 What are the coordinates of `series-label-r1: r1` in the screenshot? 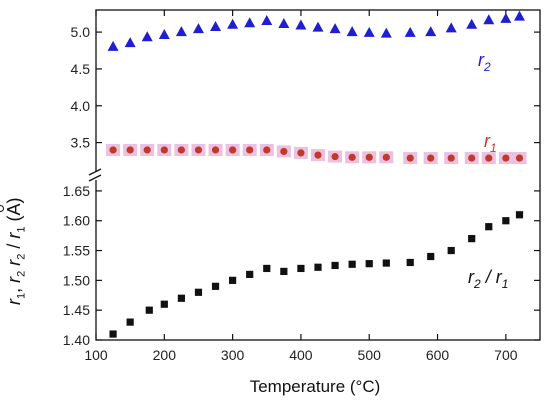 It's located at (490, 143).